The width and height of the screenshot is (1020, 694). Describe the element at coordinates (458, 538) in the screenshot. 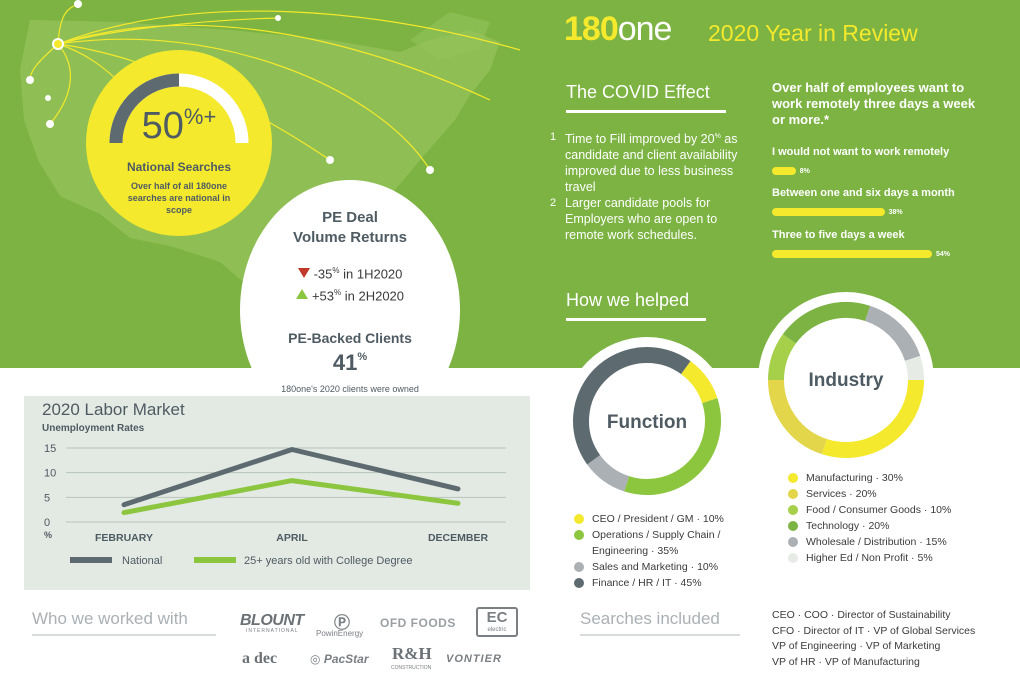

I see `x-tick-label: DECEMBER` at that location.